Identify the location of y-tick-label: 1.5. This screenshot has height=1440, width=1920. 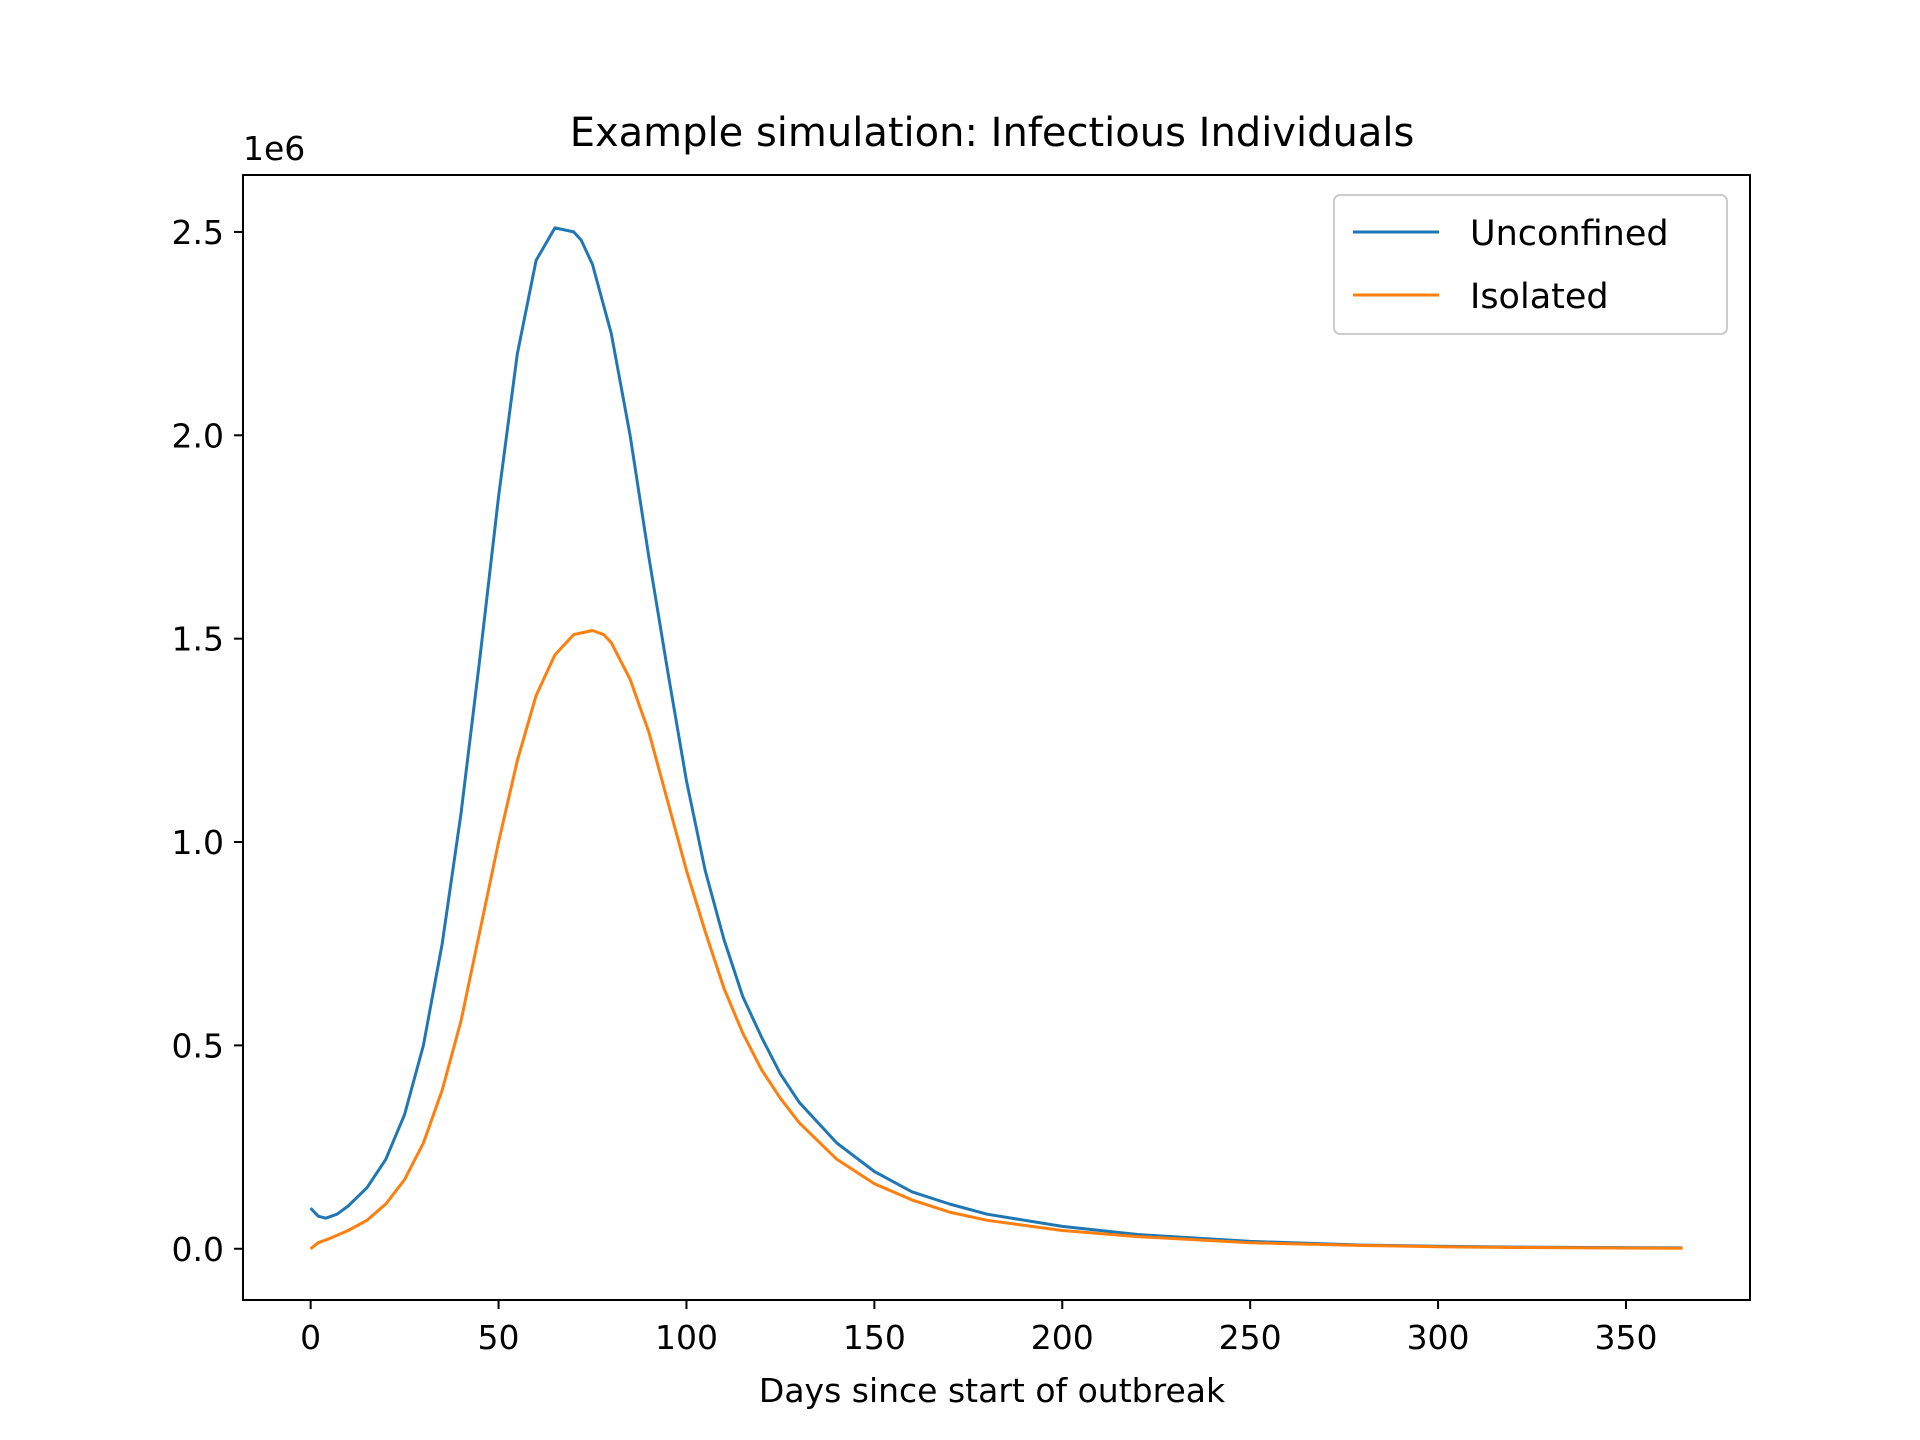
(198, 639).